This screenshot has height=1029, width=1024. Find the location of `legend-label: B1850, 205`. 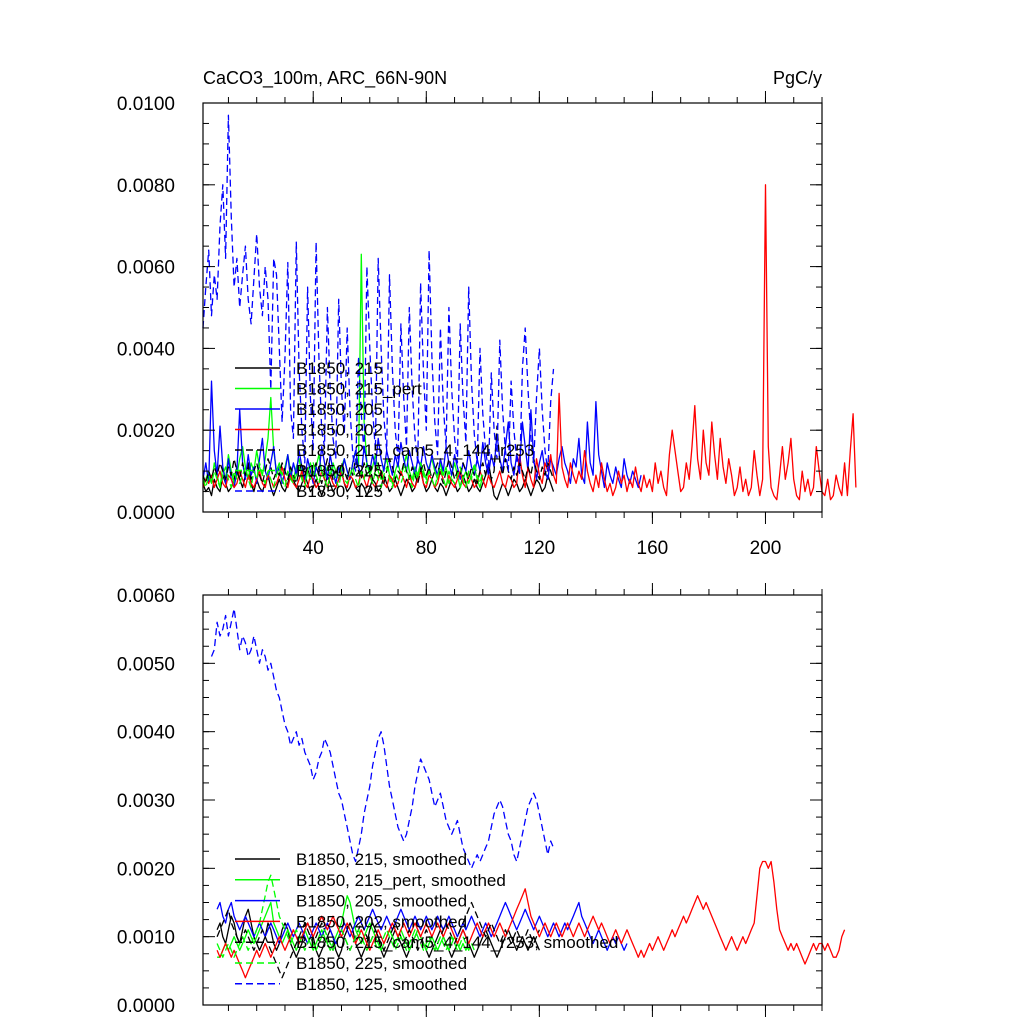

legend-label: B1850, 205 is located at coordinates (339, 409).